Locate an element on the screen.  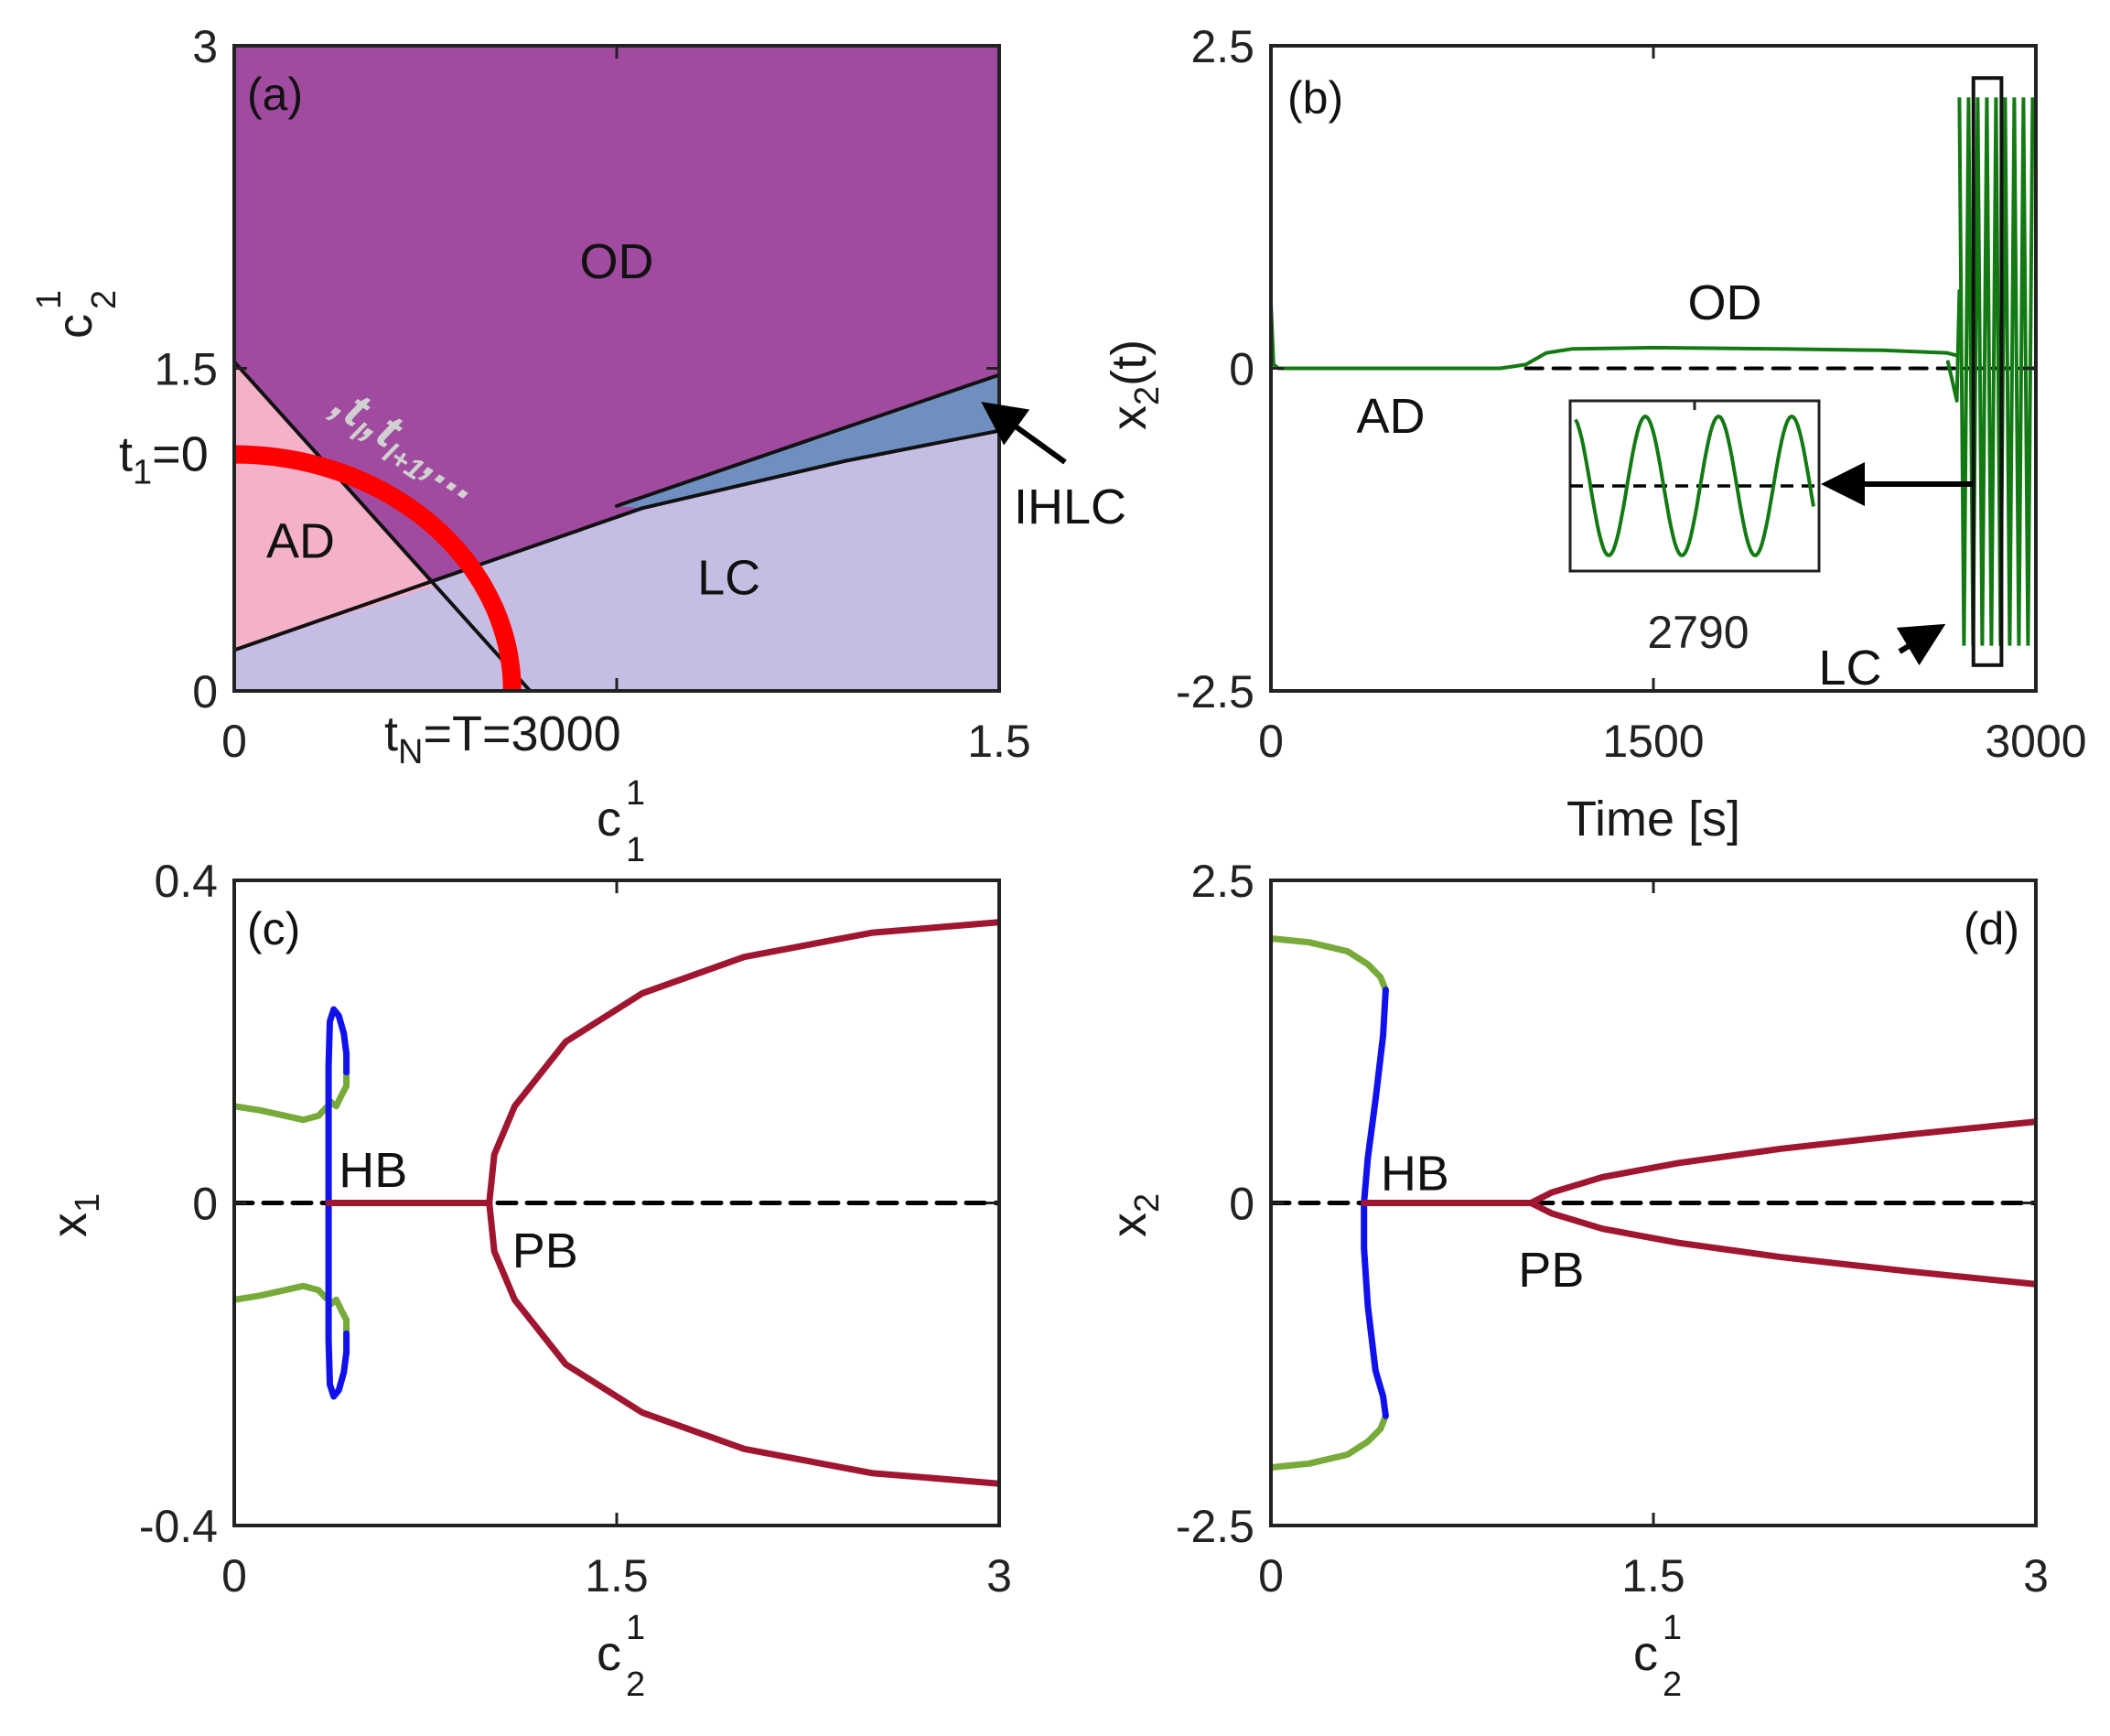
panel-label-a: (a) is located at coordinates (275, 94).